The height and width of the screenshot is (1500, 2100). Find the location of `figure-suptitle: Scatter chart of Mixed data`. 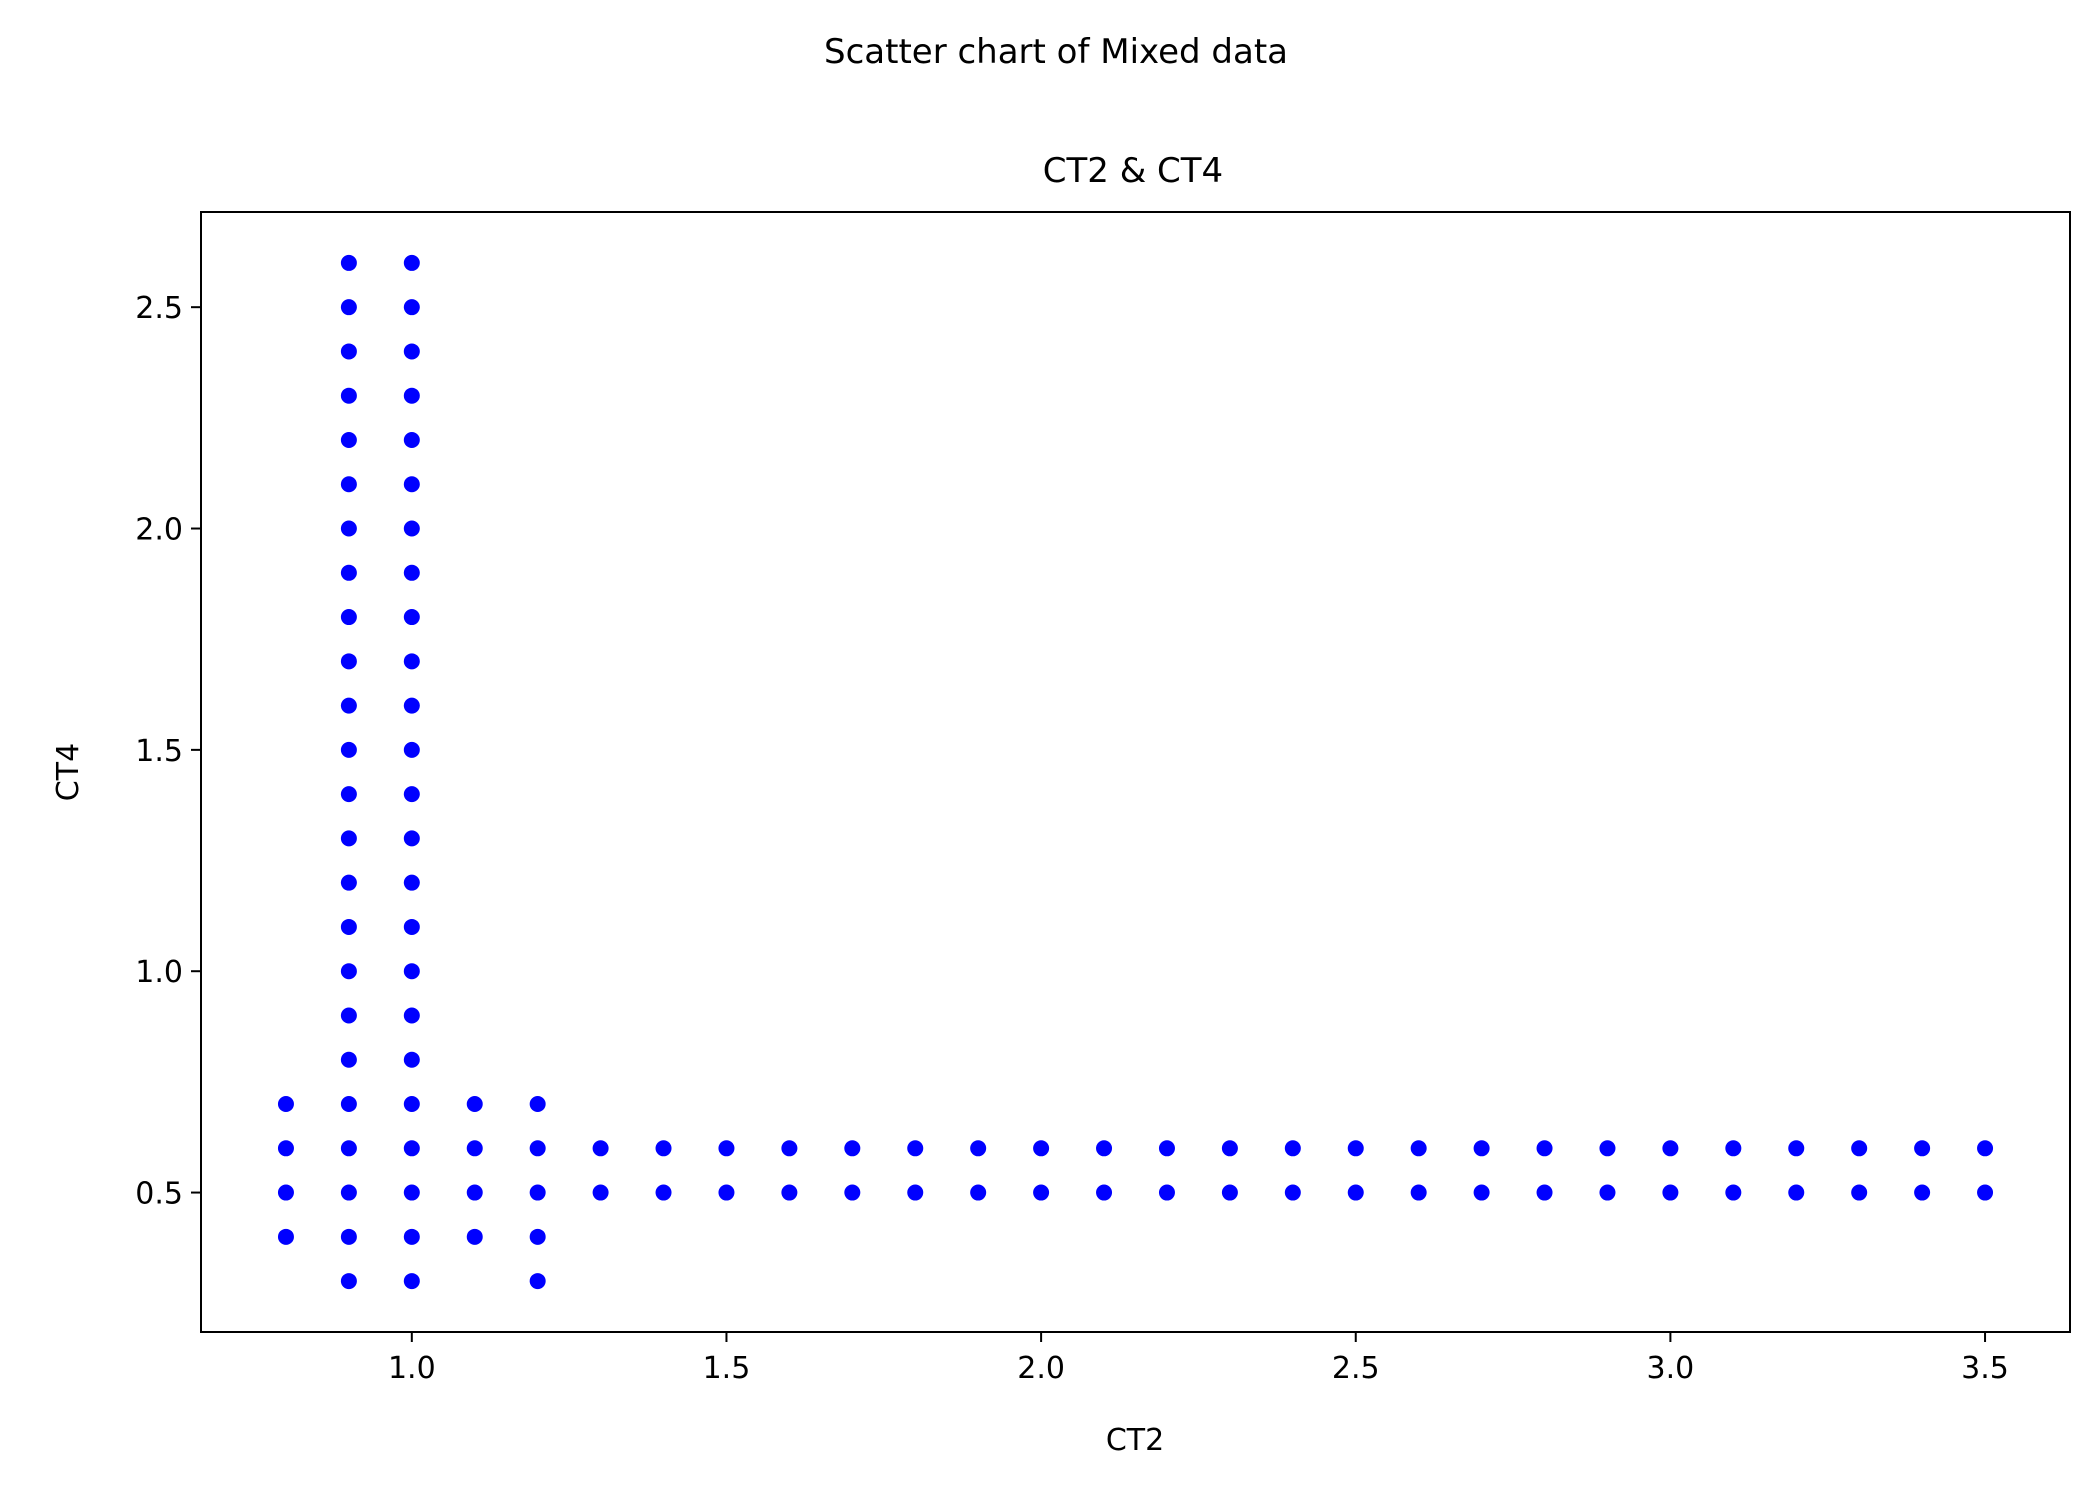

figure-suptitle: Scatter chart of Mixed data is located at coordinates (1056, 52).